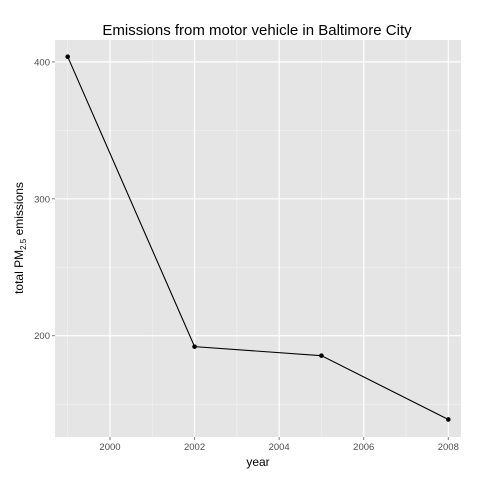 The width and height of the screenshot is (480, 480). What do you see at coordinates (109, 447) in the screenshot?
I see `x-tick-label: 2000` at bounding box center [109, 447].